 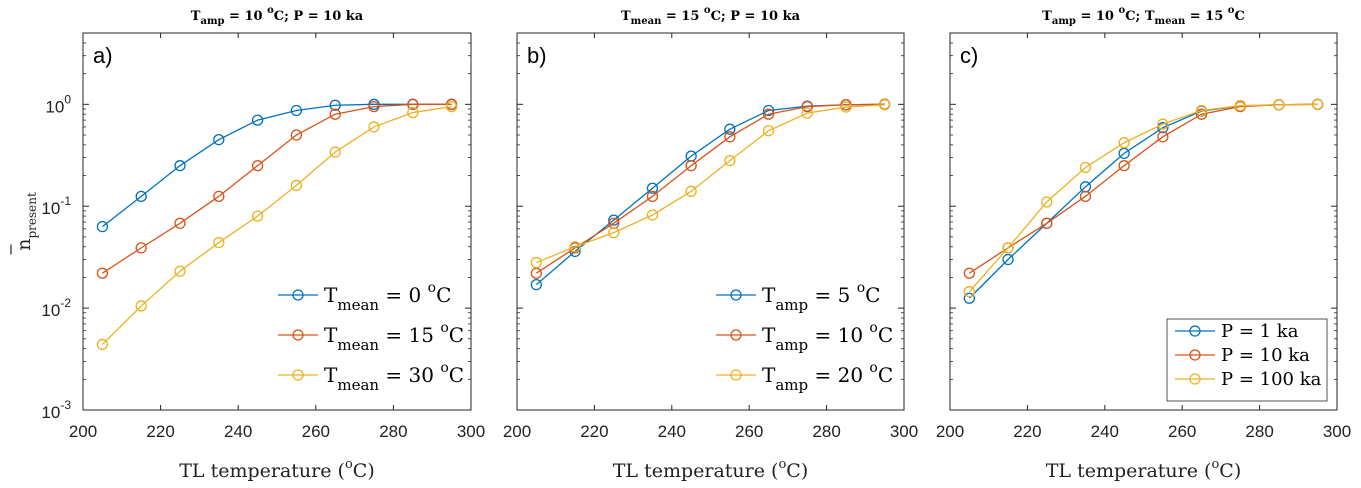 I want to click on legend-label: Tamp = 10 oC, so click(x=827, y=337).